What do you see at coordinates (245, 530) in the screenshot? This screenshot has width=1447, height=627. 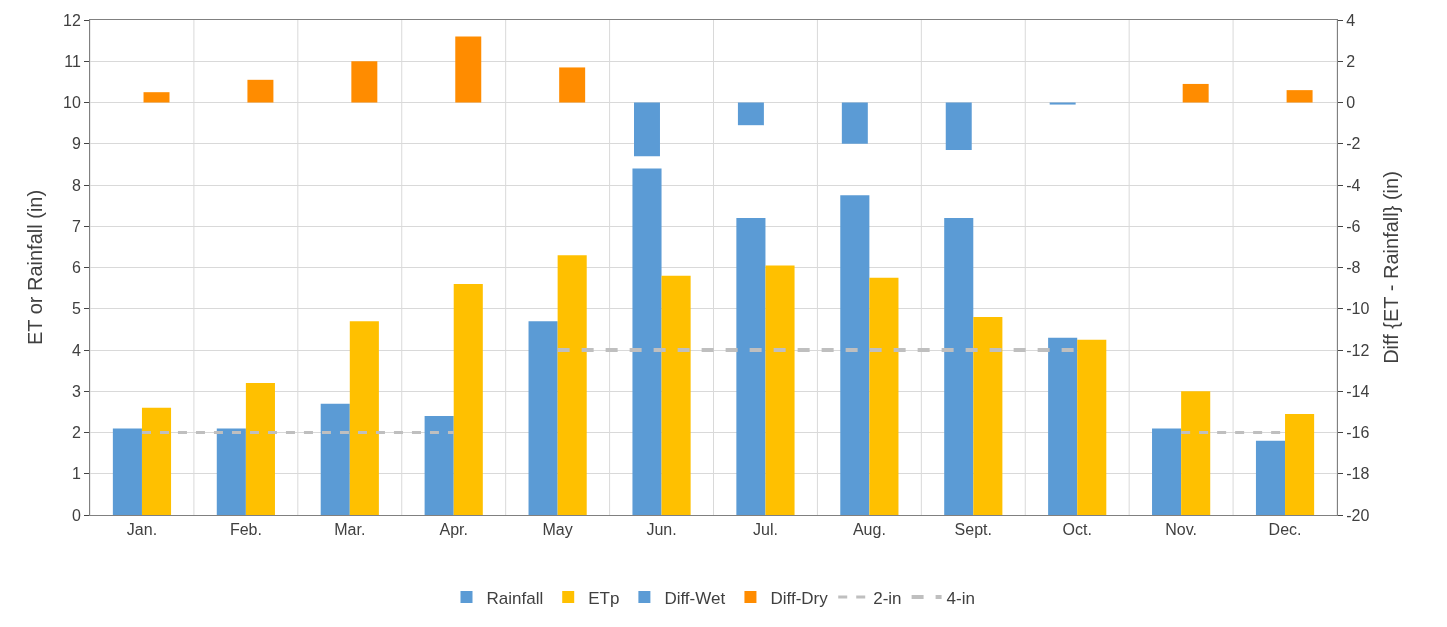 I see `x-tick-label: Feb.` at bounding box center [245, 530].